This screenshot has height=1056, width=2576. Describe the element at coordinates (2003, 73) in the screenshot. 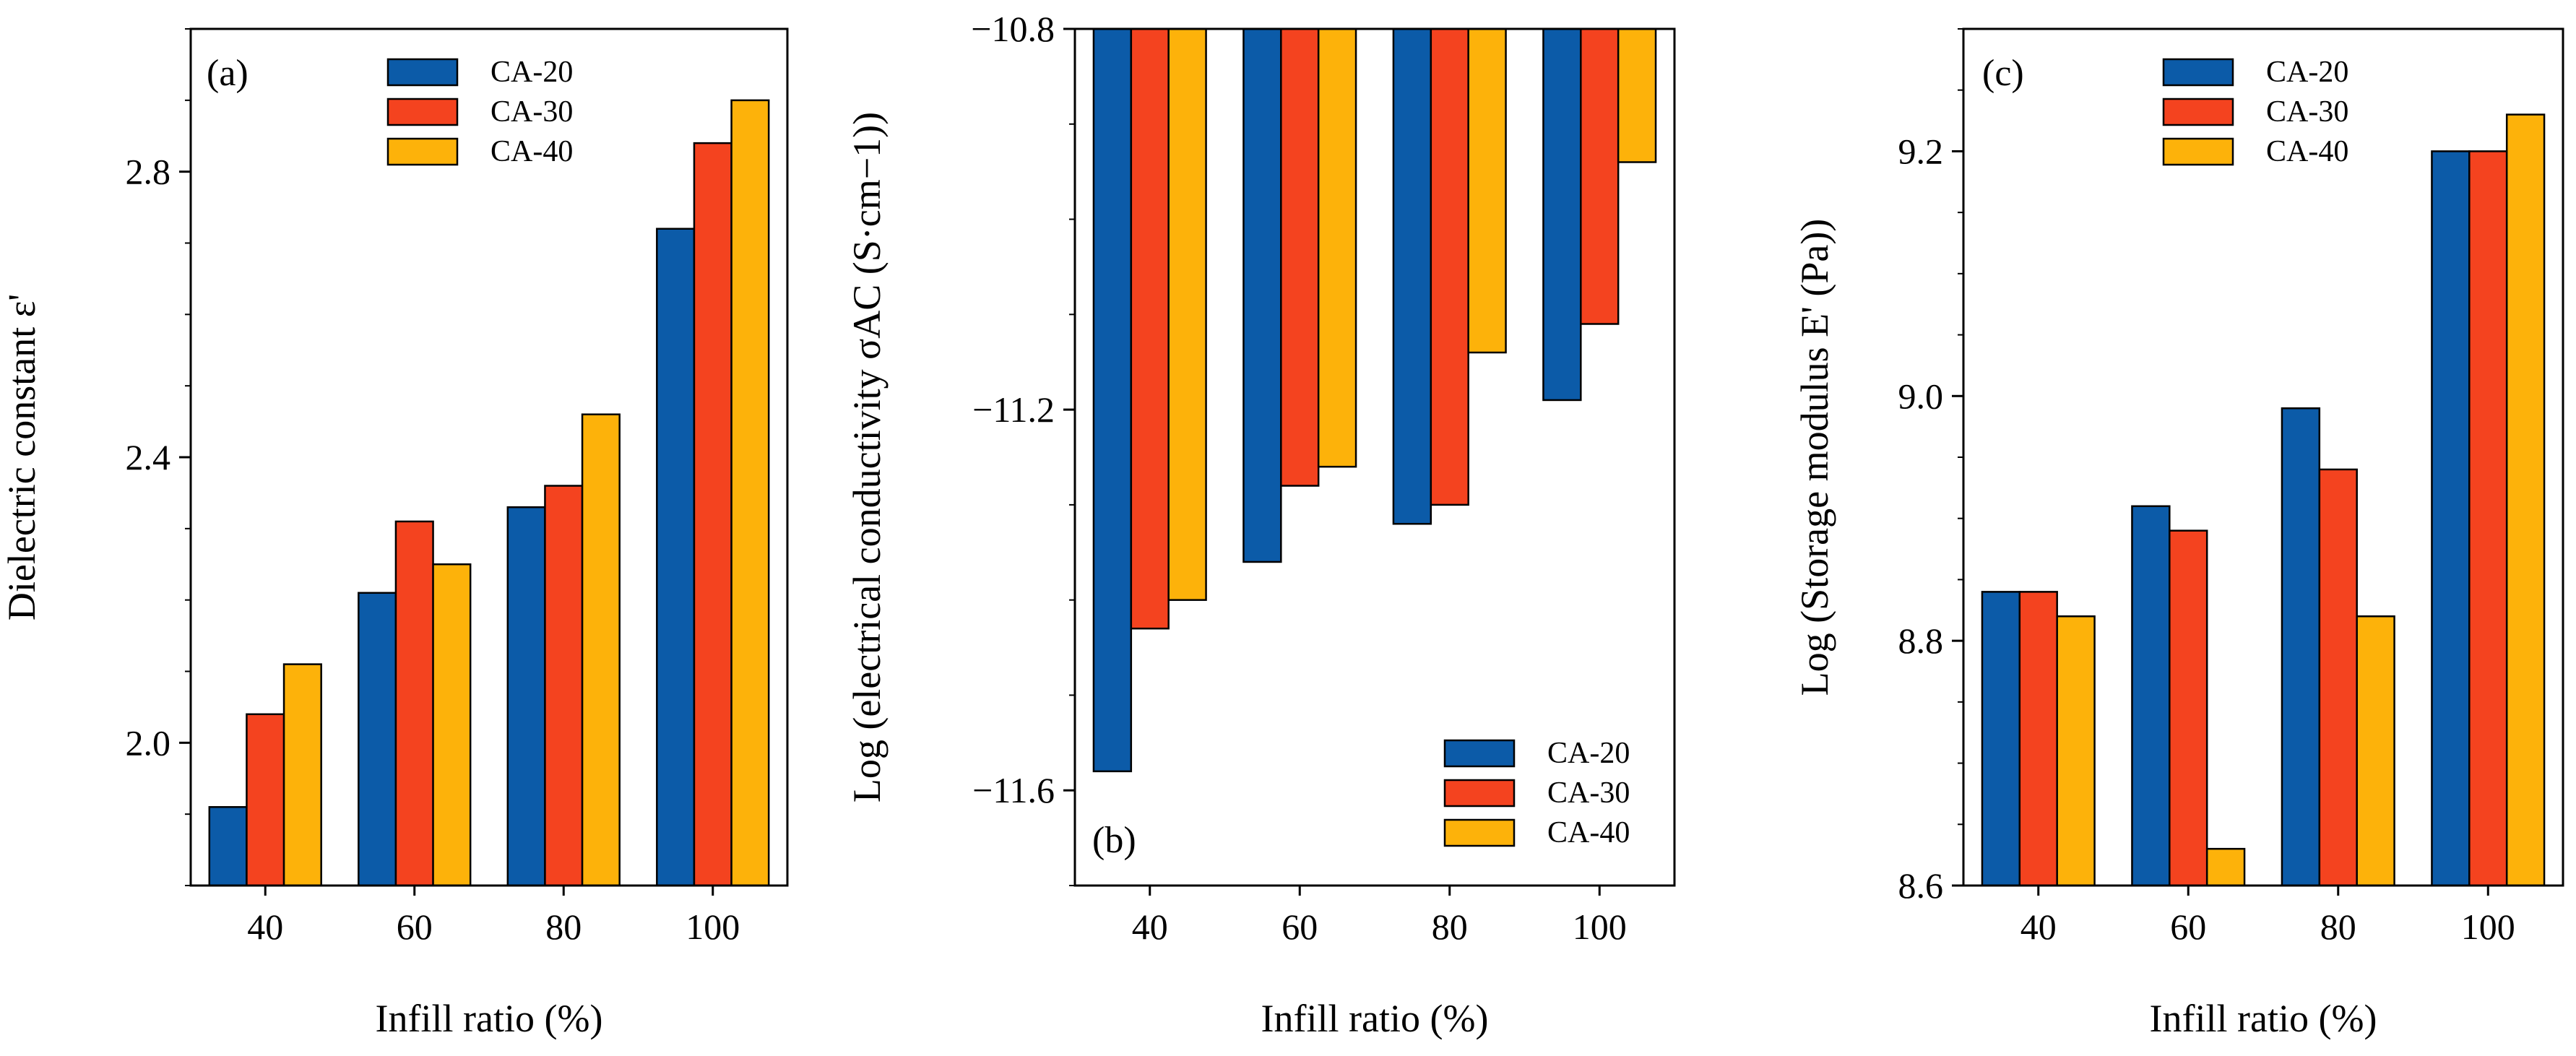

I see `panel-label: (c)` at that location.